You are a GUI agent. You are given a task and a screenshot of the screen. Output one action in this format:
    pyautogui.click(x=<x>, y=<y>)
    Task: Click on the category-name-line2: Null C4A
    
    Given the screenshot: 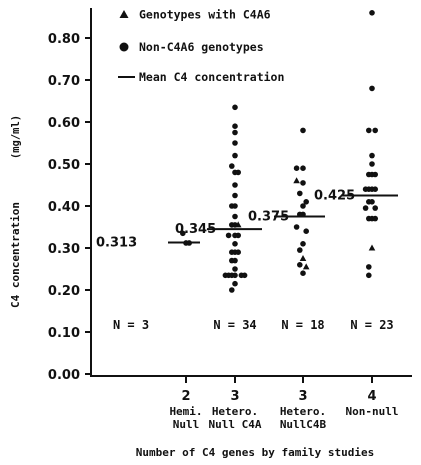 What is the action you would take?
    pyautogui.click(x=235, y=424)
    